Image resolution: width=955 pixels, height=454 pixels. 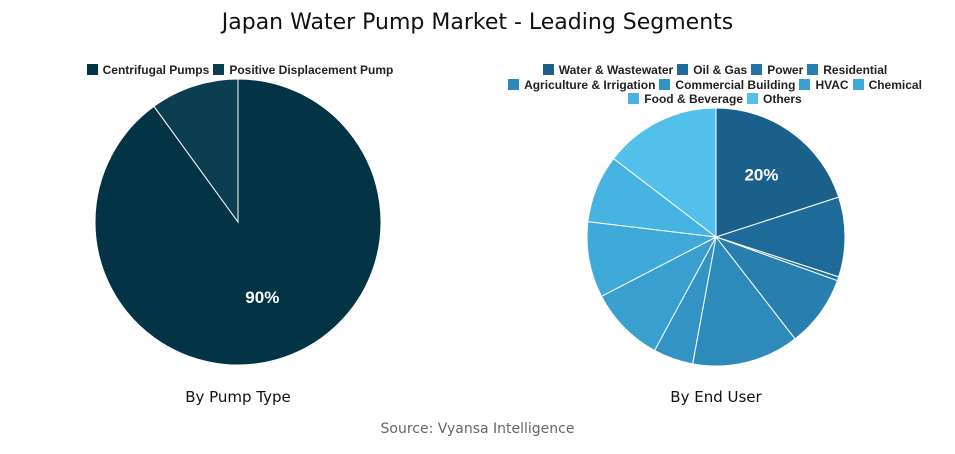 I want to click on legend-item: HVAC, so click(x=824, y=85).